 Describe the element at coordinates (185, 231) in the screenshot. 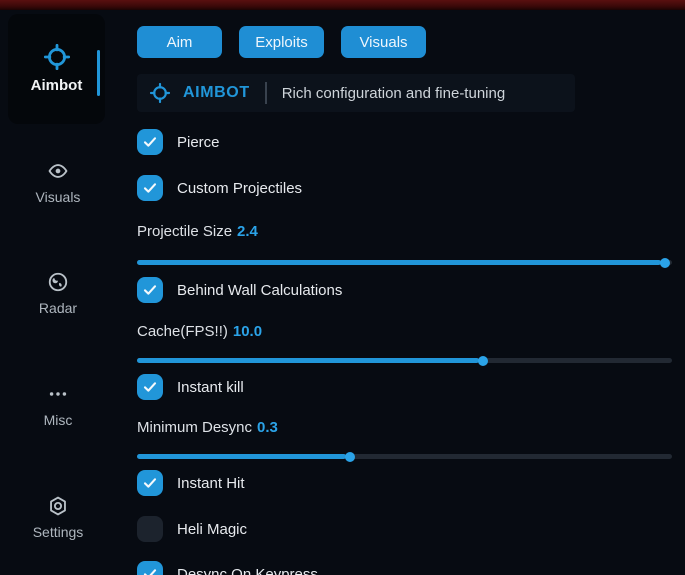

I see `slider-name: Projectile Size` at that location.